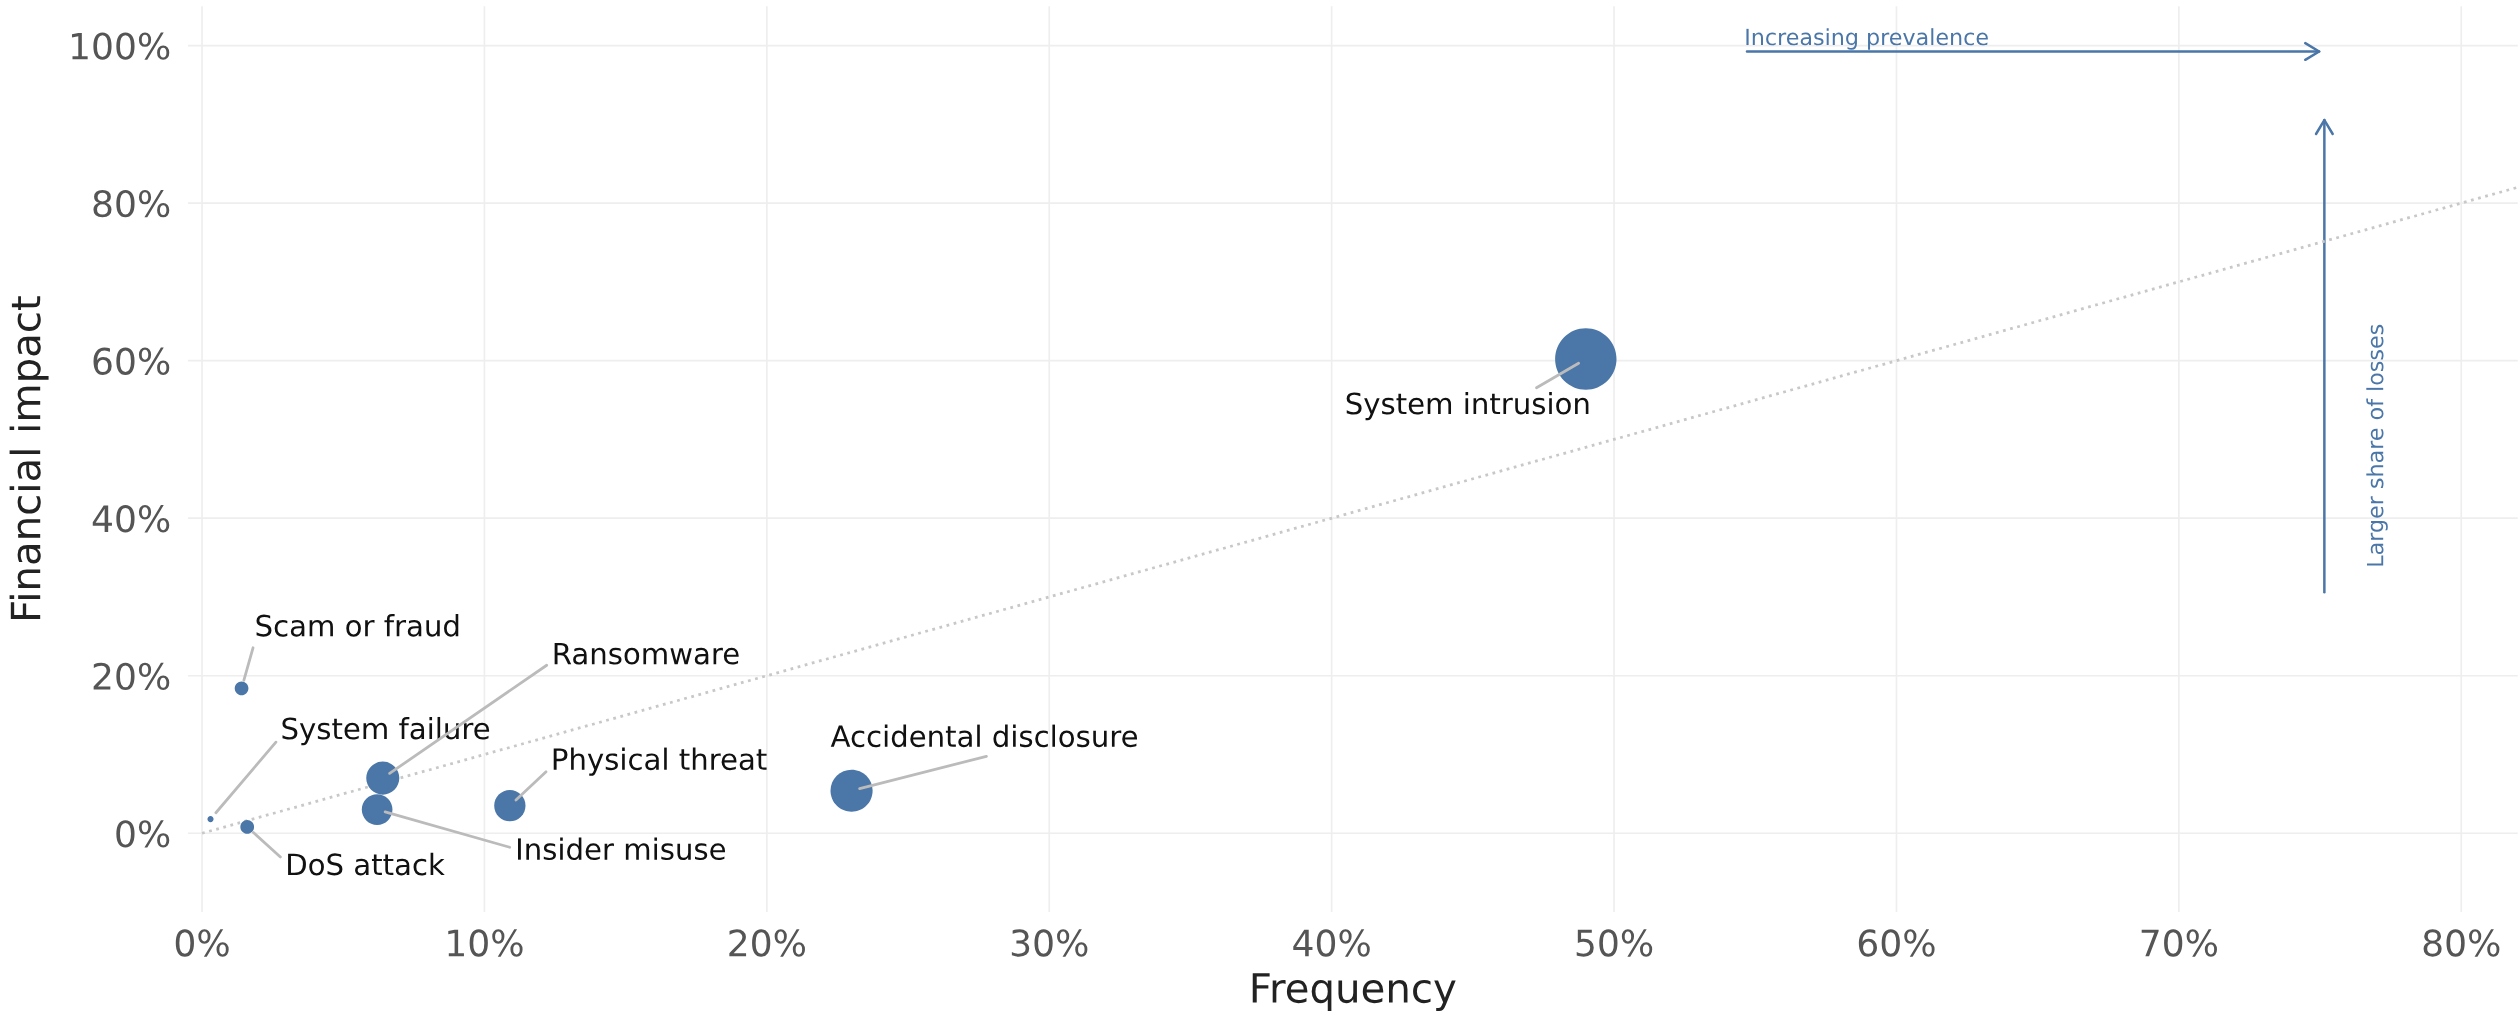 Image resolution: width=2519 pixels, height=1031 pixels. I want to click on x-axis-title: Frequency, so click(1354, 992).